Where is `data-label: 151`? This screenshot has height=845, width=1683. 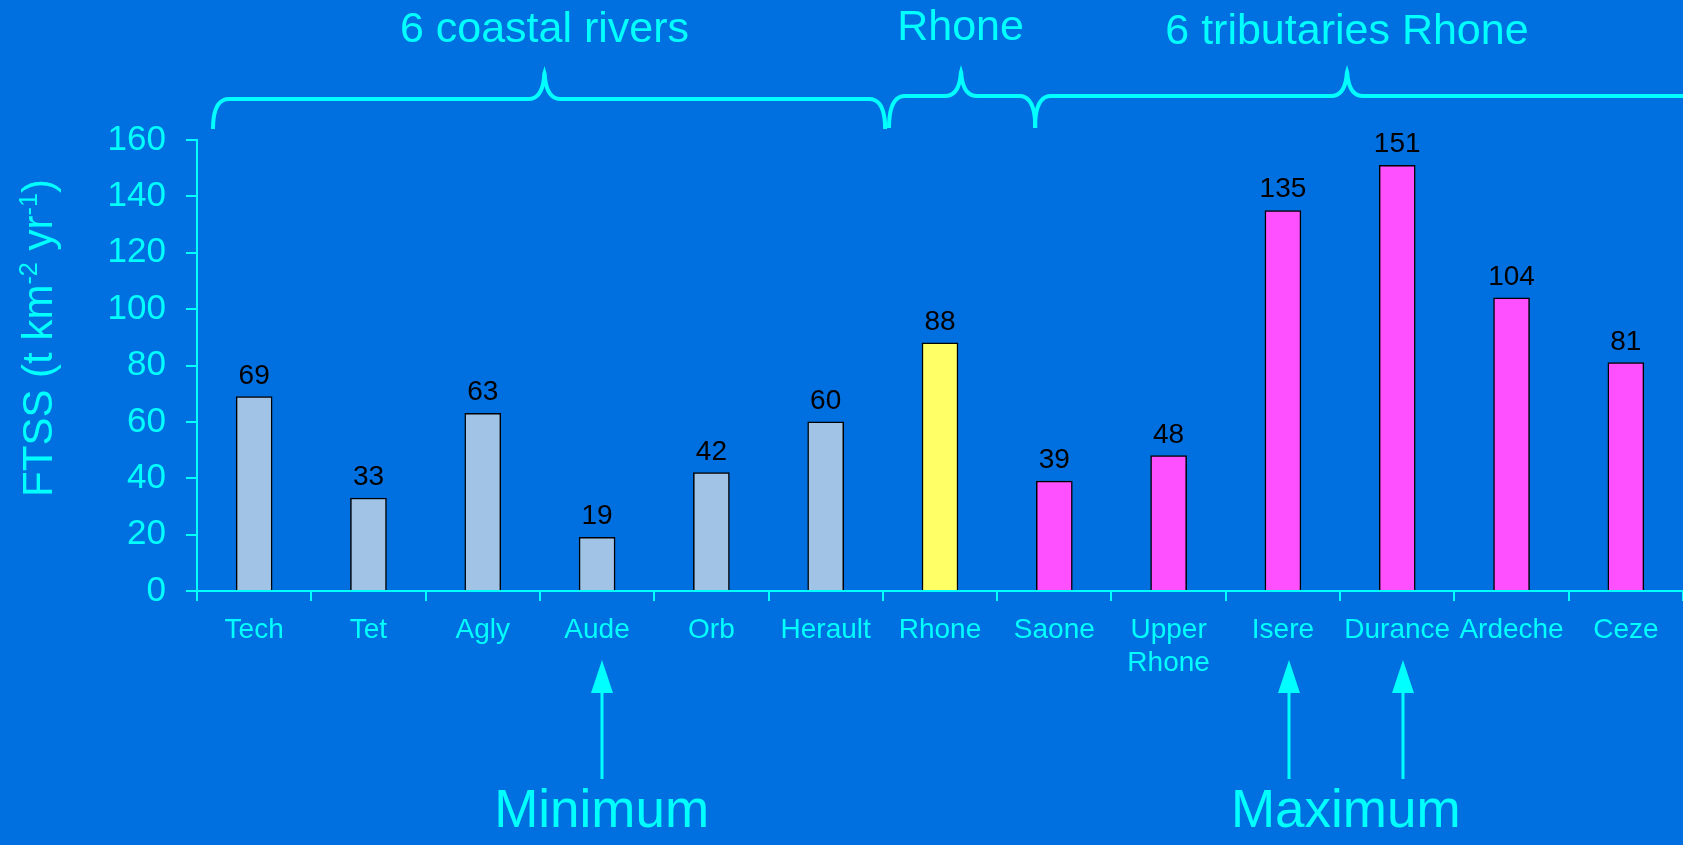
data-label: 151 is located at coordinates (1397, 143).